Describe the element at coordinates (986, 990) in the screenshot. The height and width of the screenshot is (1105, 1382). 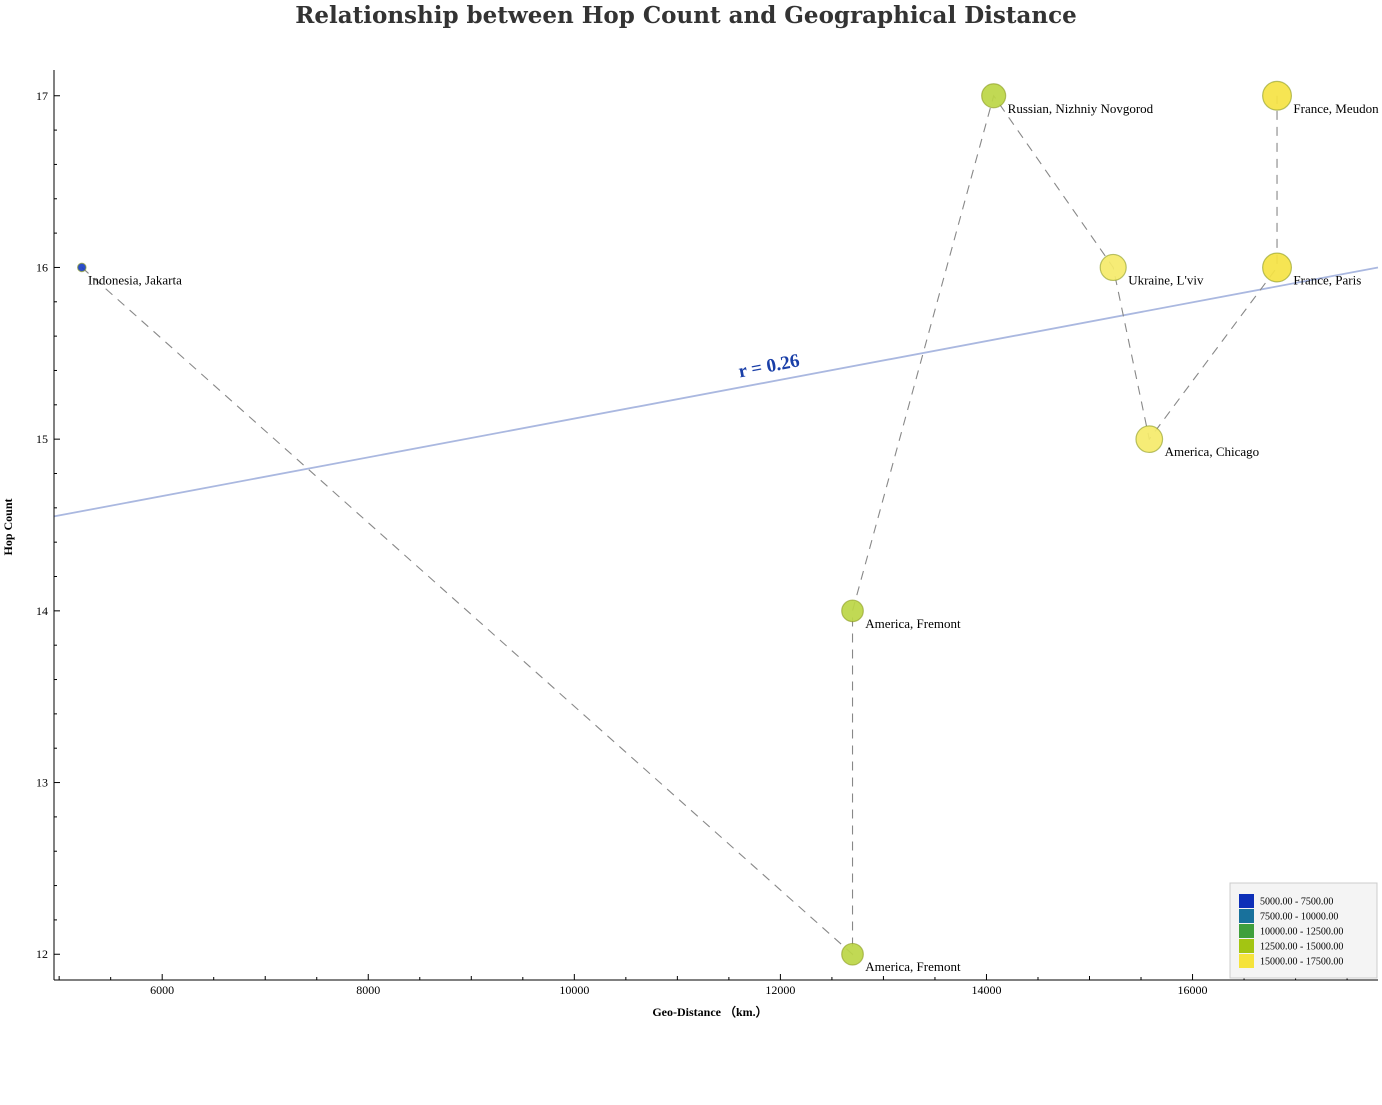
I see `x-tick-label: 14000` at that location.